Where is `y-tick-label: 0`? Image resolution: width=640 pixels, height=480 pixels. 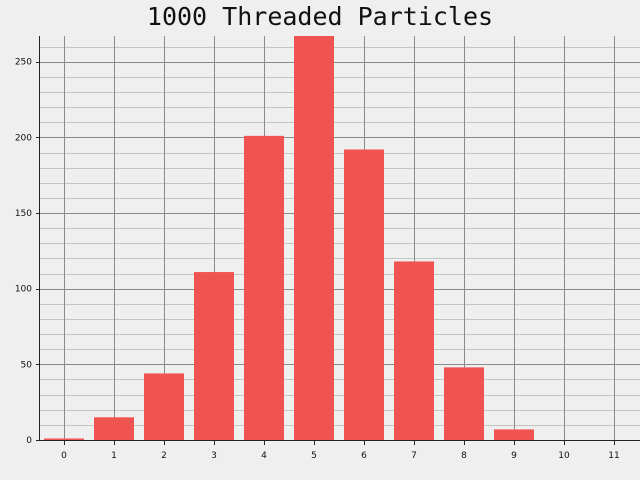
y-tick-label: 0 is located at coordinates (29, 441).